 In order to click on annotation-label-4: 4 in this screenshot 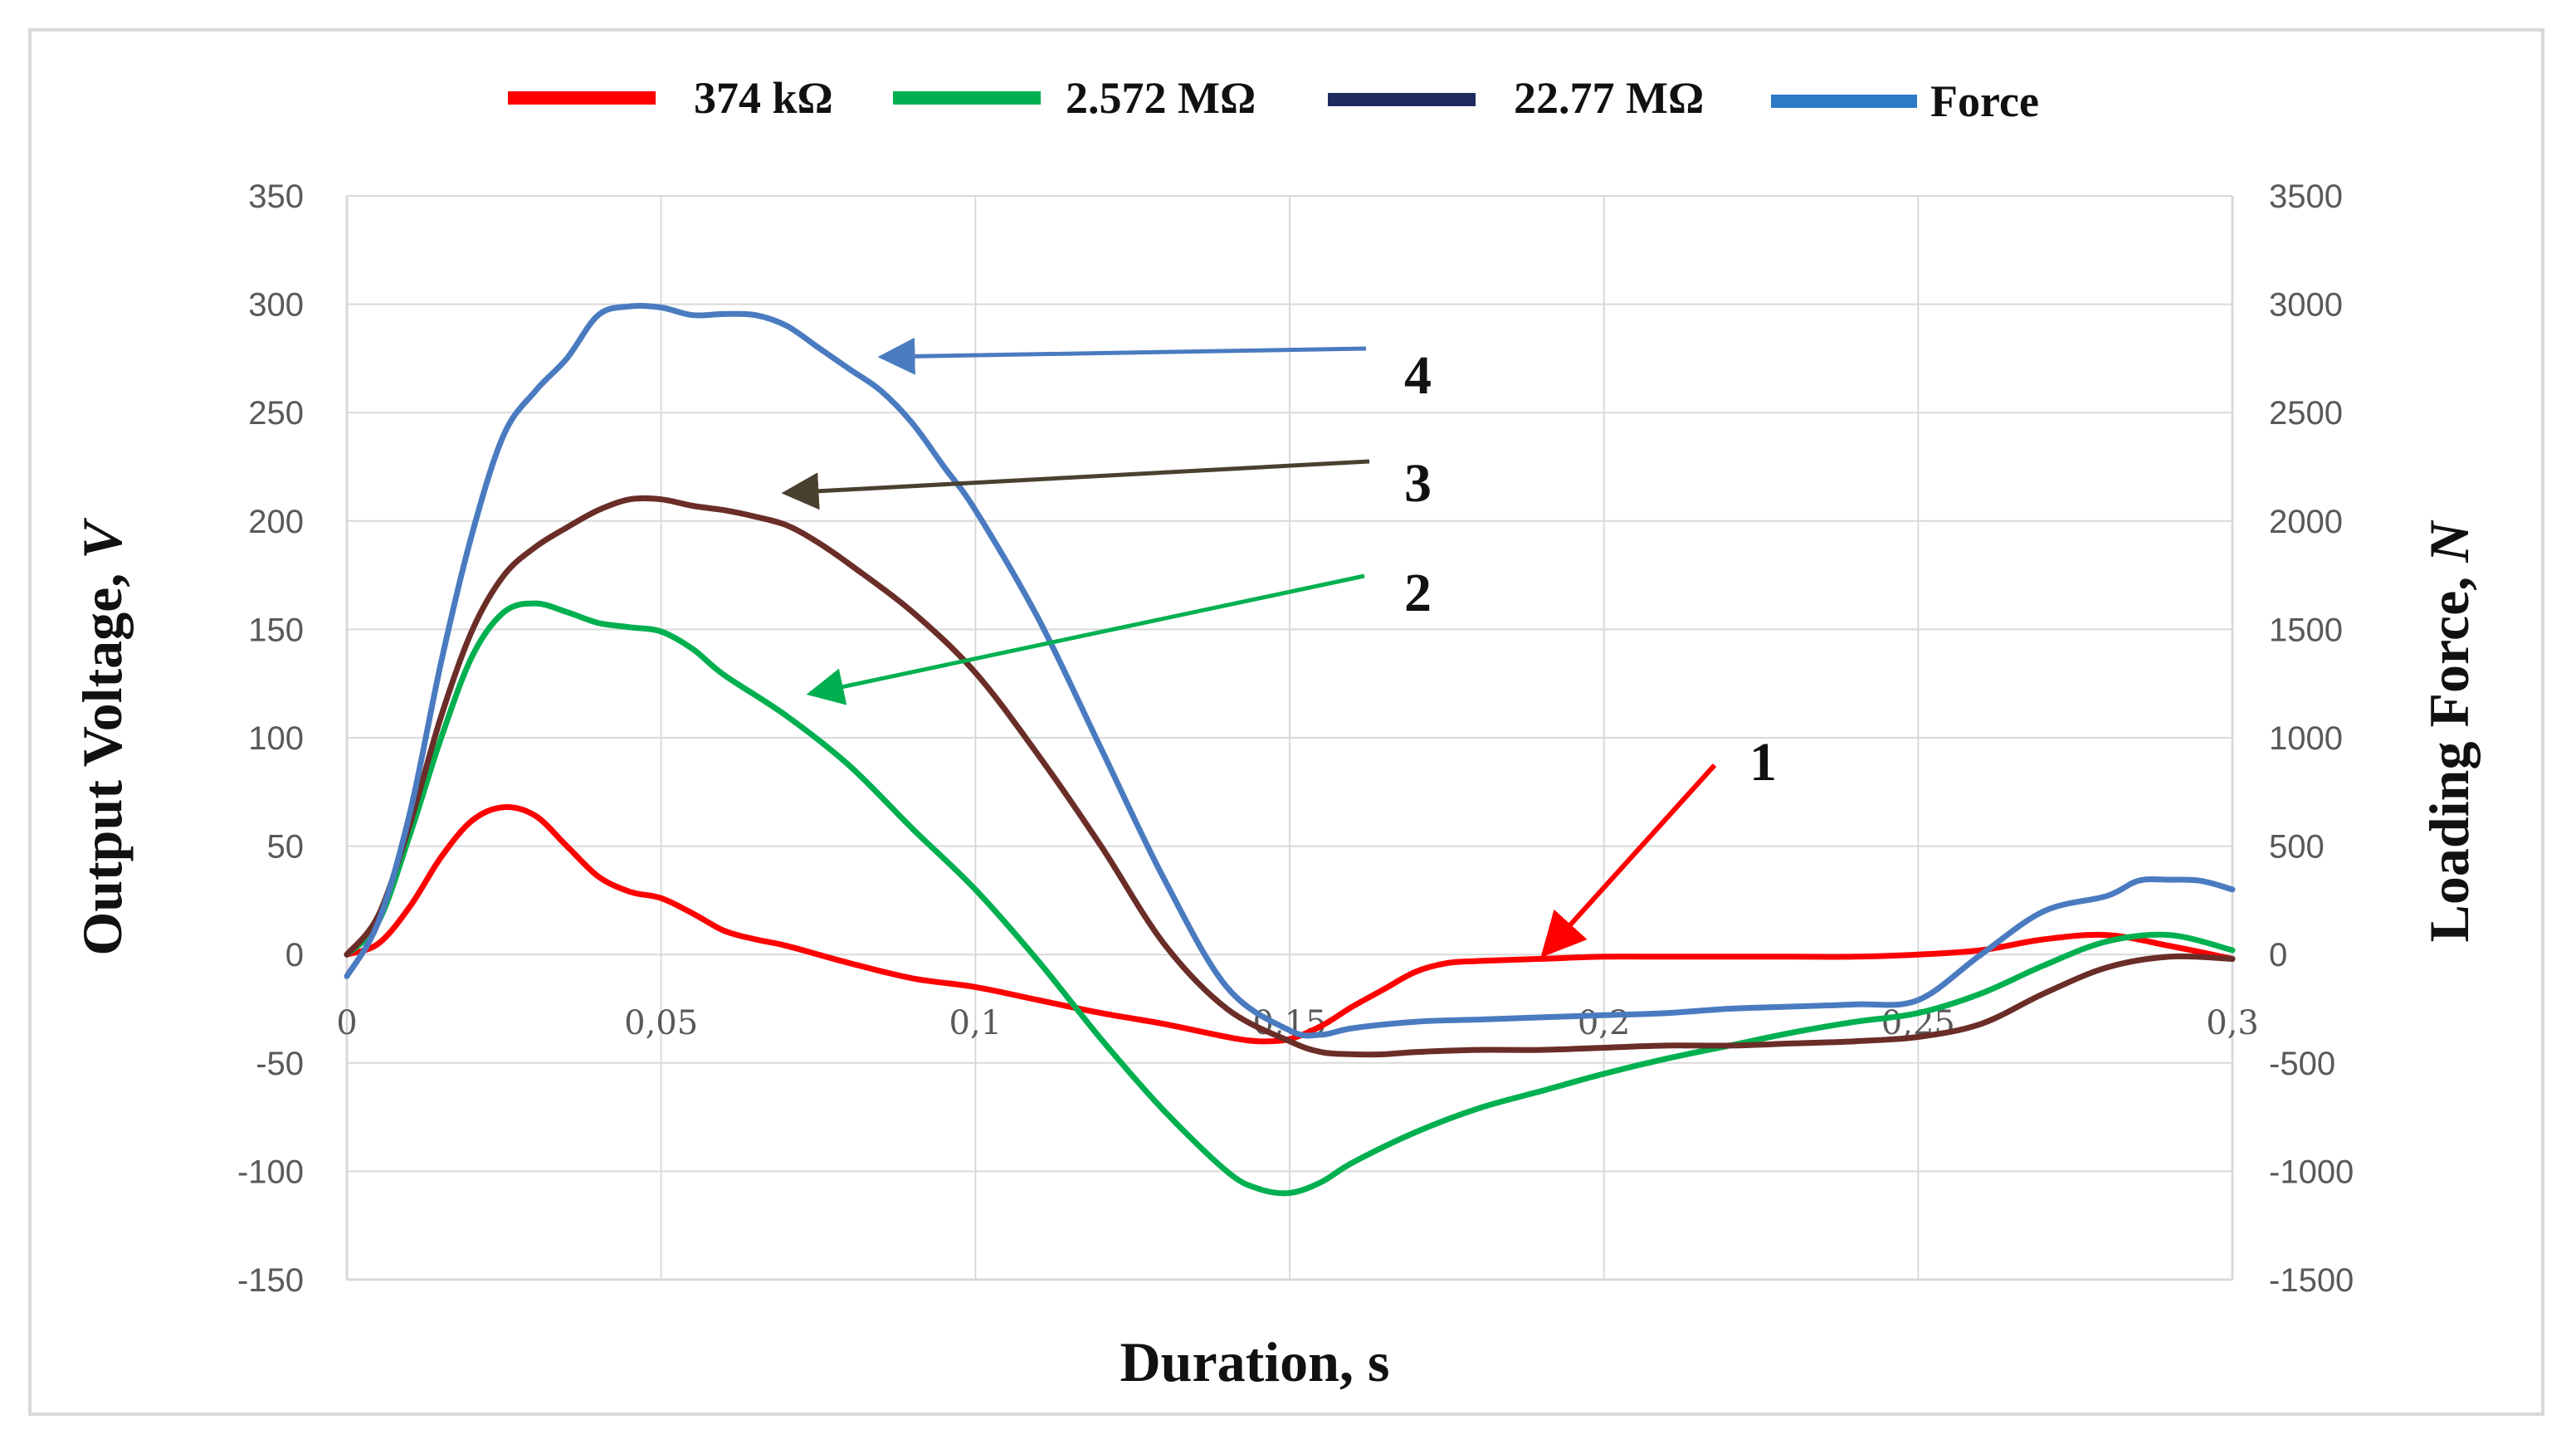, I will do `click(1418, 376)`.